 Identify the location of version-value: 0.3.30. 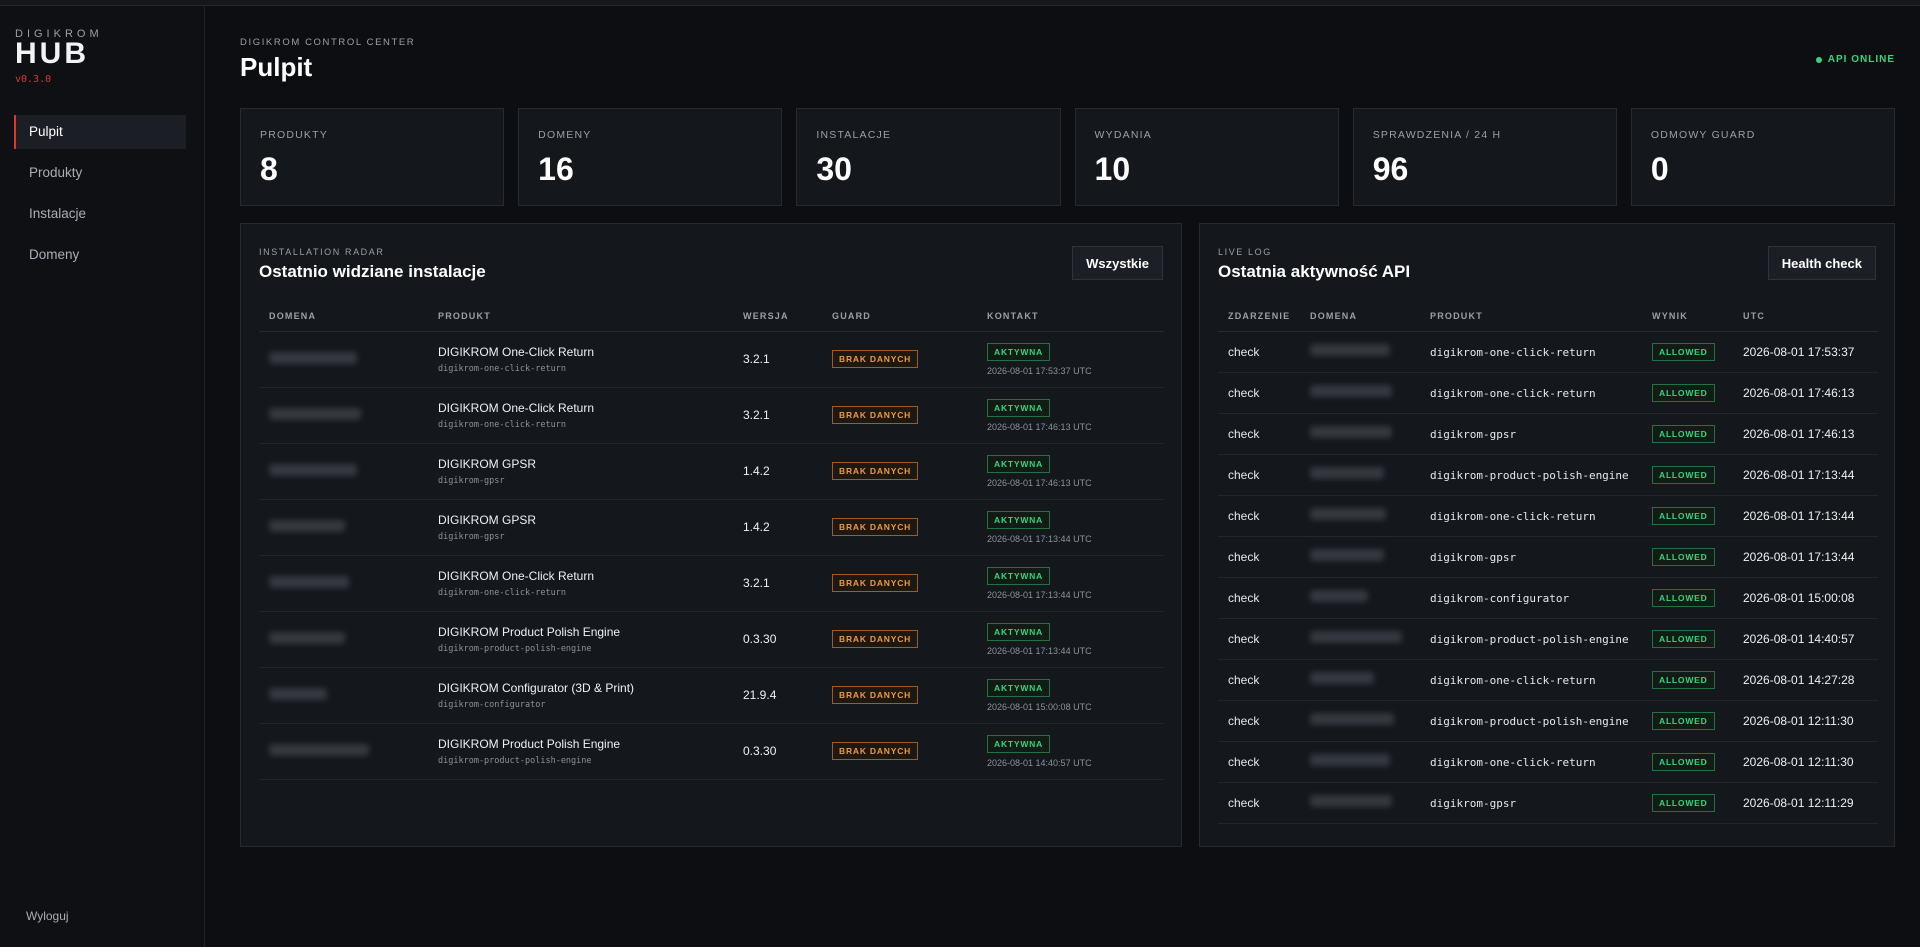
(760, 639).